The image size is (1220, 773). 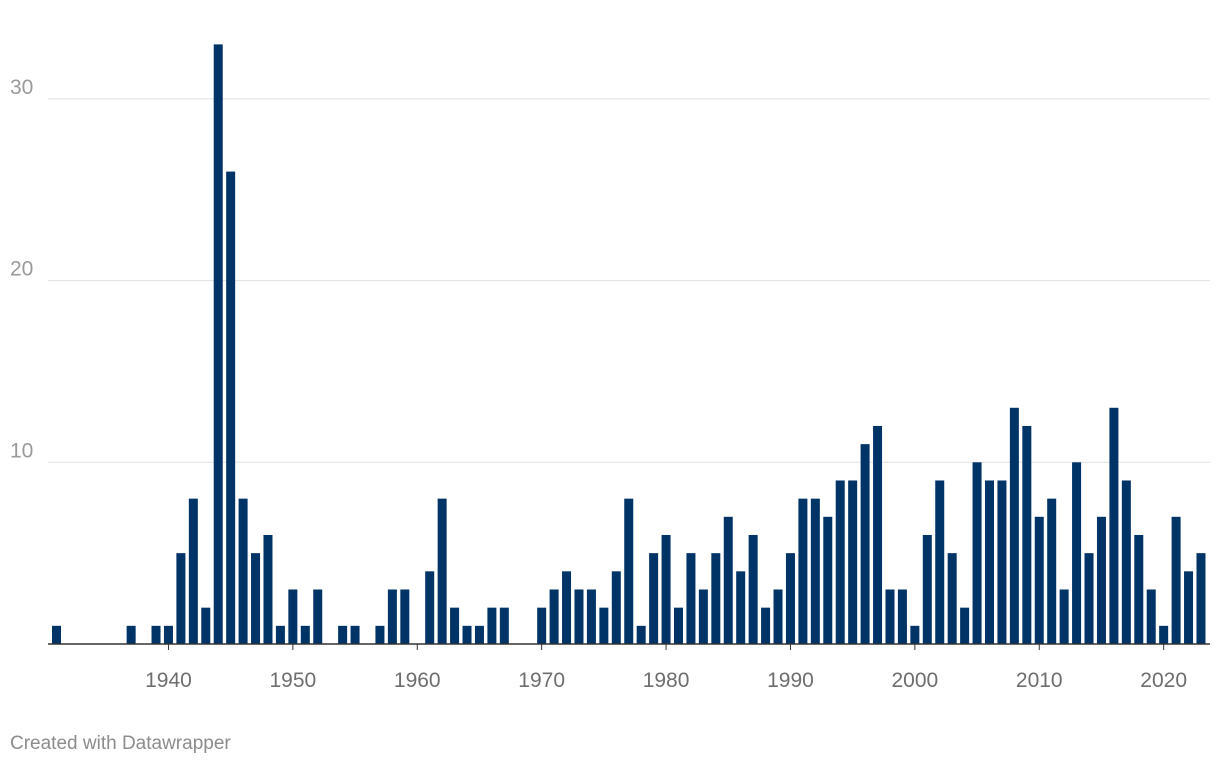 I want to click on bar-1951, so click(x=305, y=634).